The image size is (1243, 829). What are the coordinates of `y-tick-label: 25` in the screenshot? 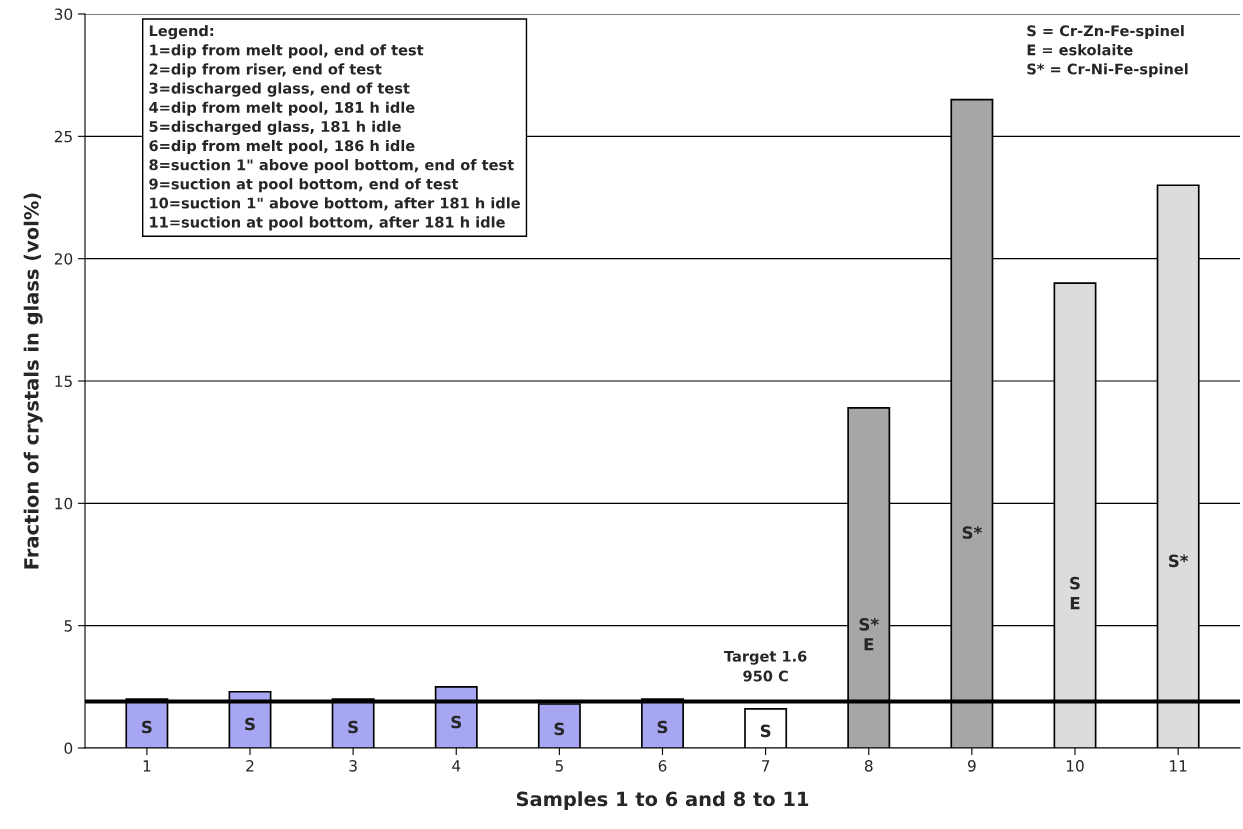 It's located at (63, 136).